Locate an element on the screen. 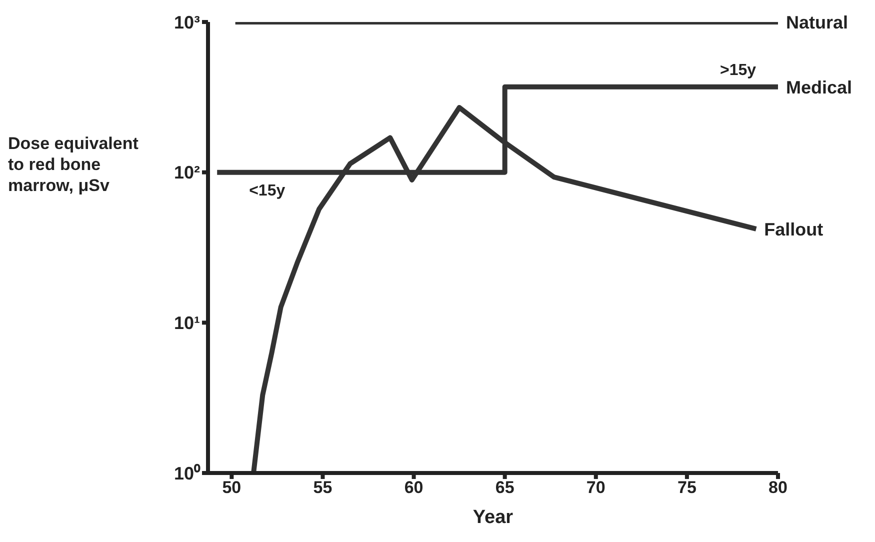 Image resolution: width=875 pixels, height=542 pixels. x-axis-title: Year is located at coordinates (493, 517).